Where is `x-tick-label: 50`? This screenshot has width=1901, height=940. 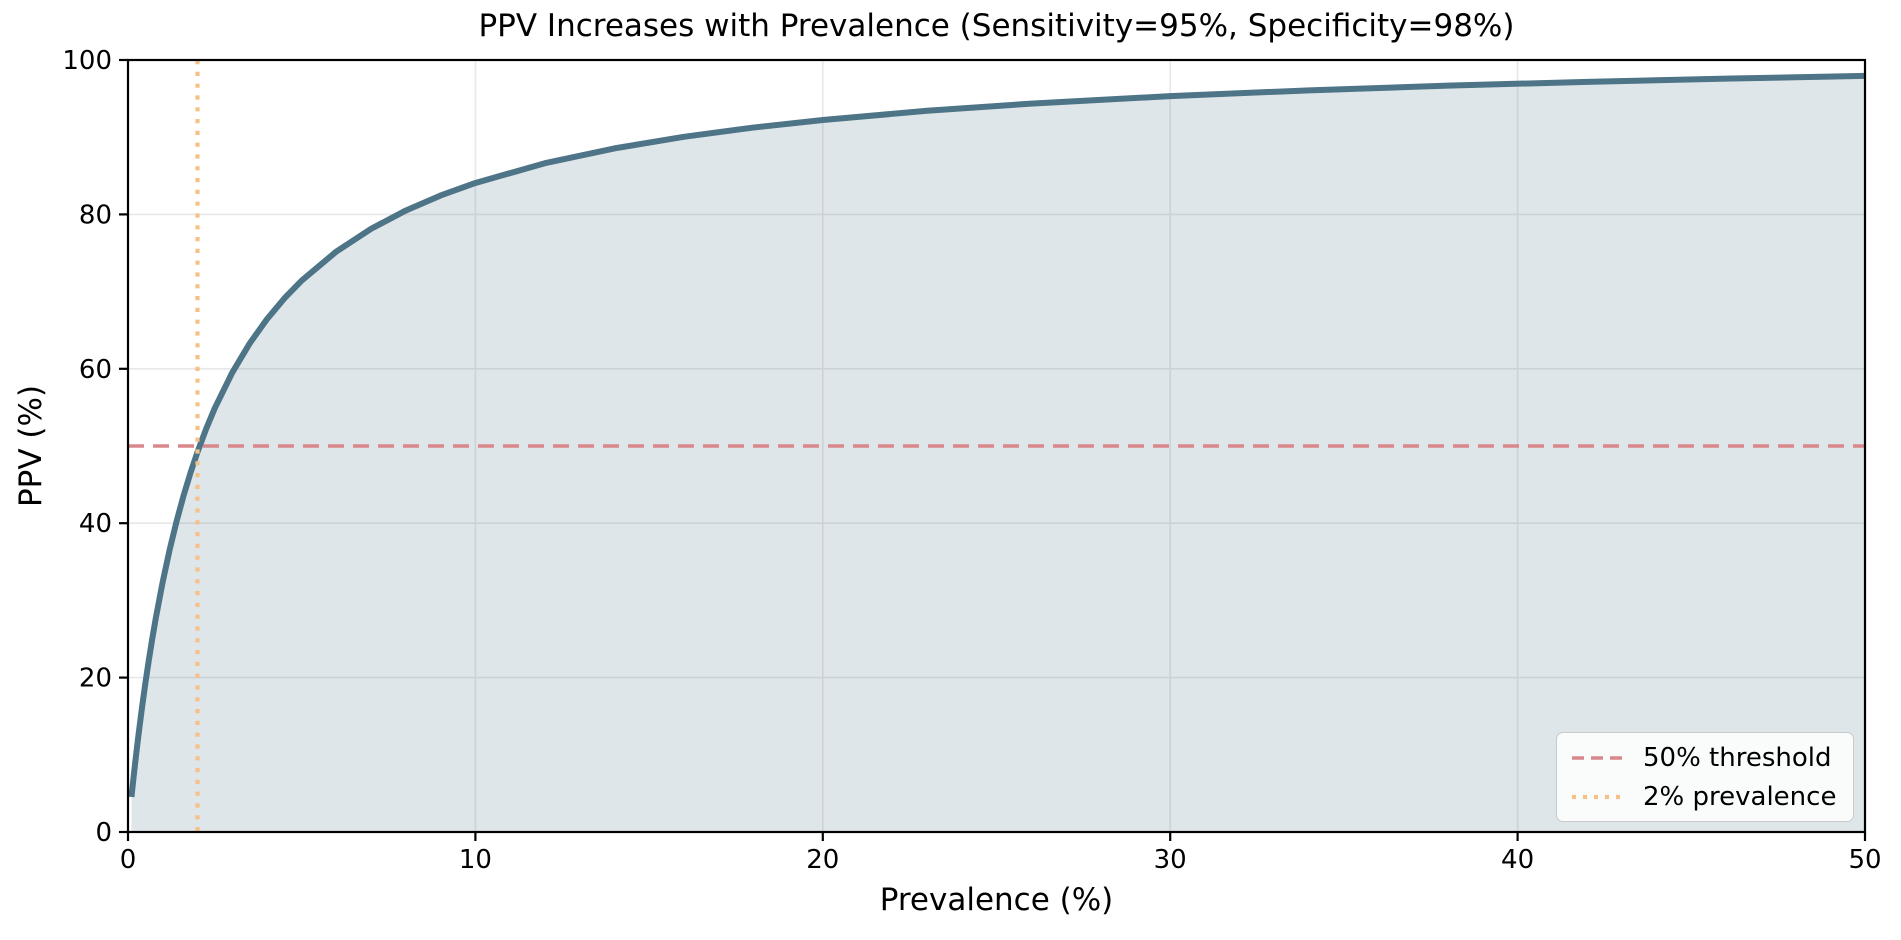 x-tick-label: 50 is located at coordinates (1864, 860).